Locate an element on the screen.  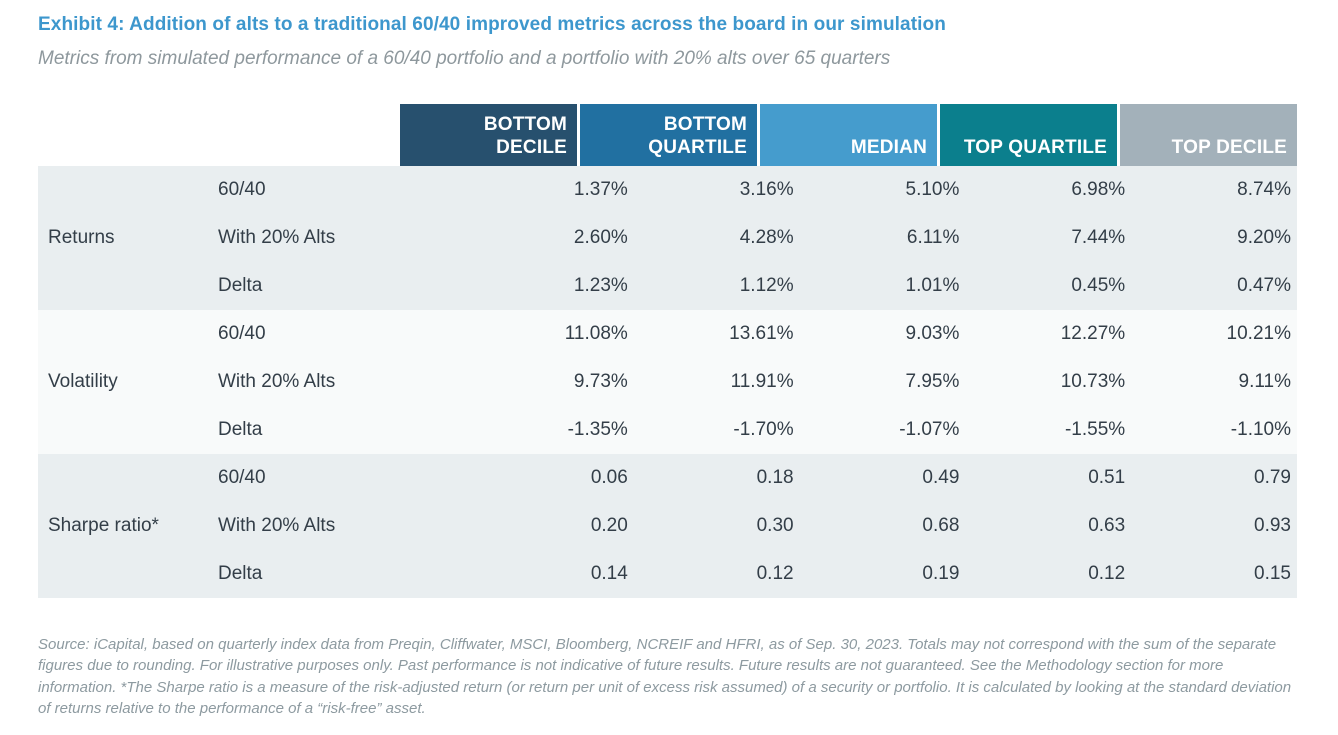
column-header-bottom-quartile: BOTTOM QUARTILE is located at coordinates (668, 135).